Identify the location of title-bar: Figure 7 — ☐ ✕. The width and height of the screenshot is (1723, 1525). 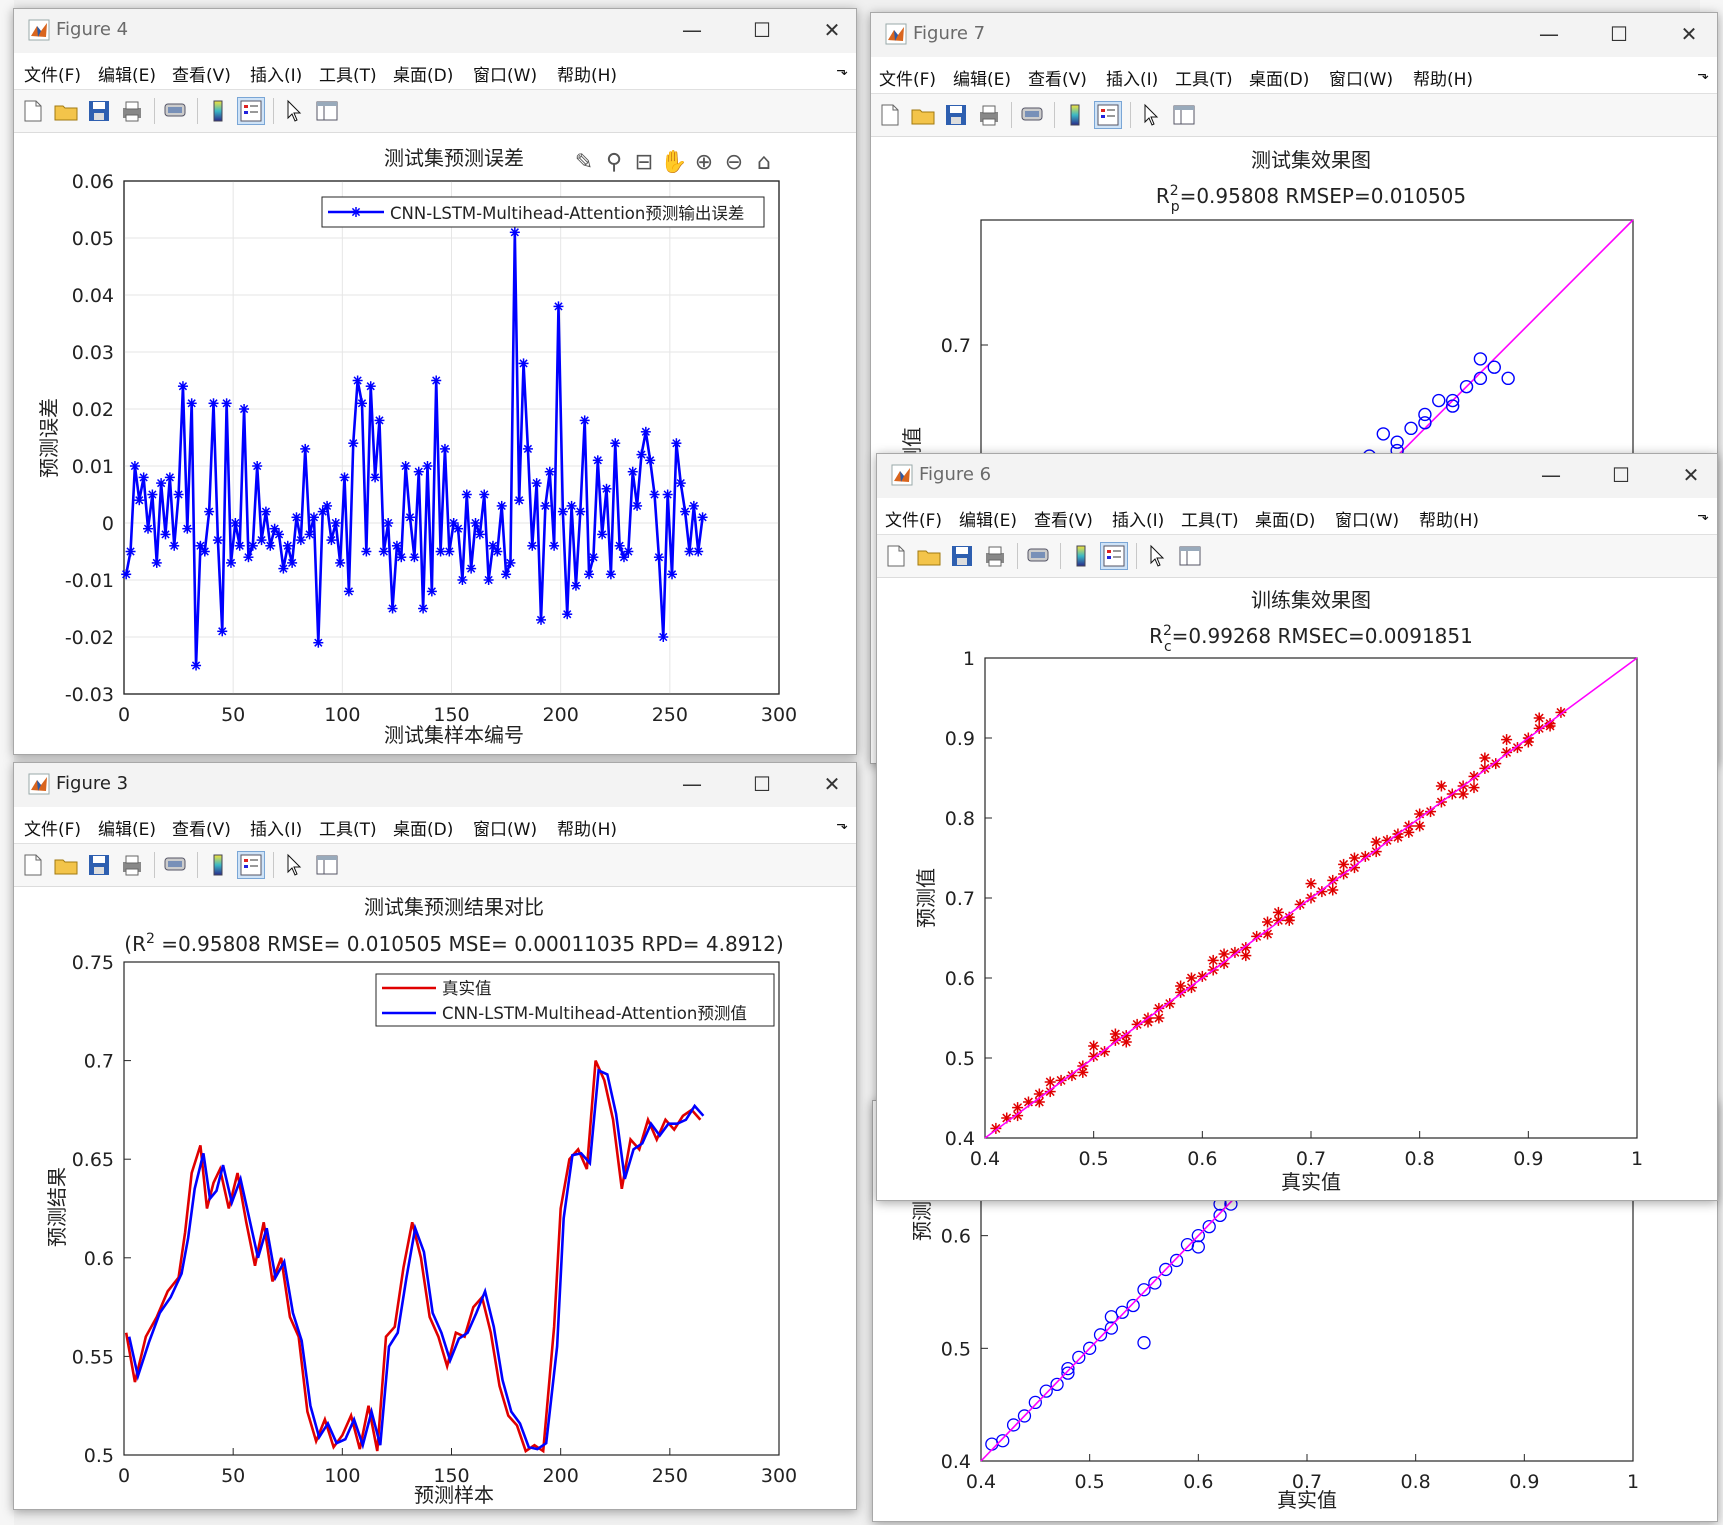
(1294, 35).